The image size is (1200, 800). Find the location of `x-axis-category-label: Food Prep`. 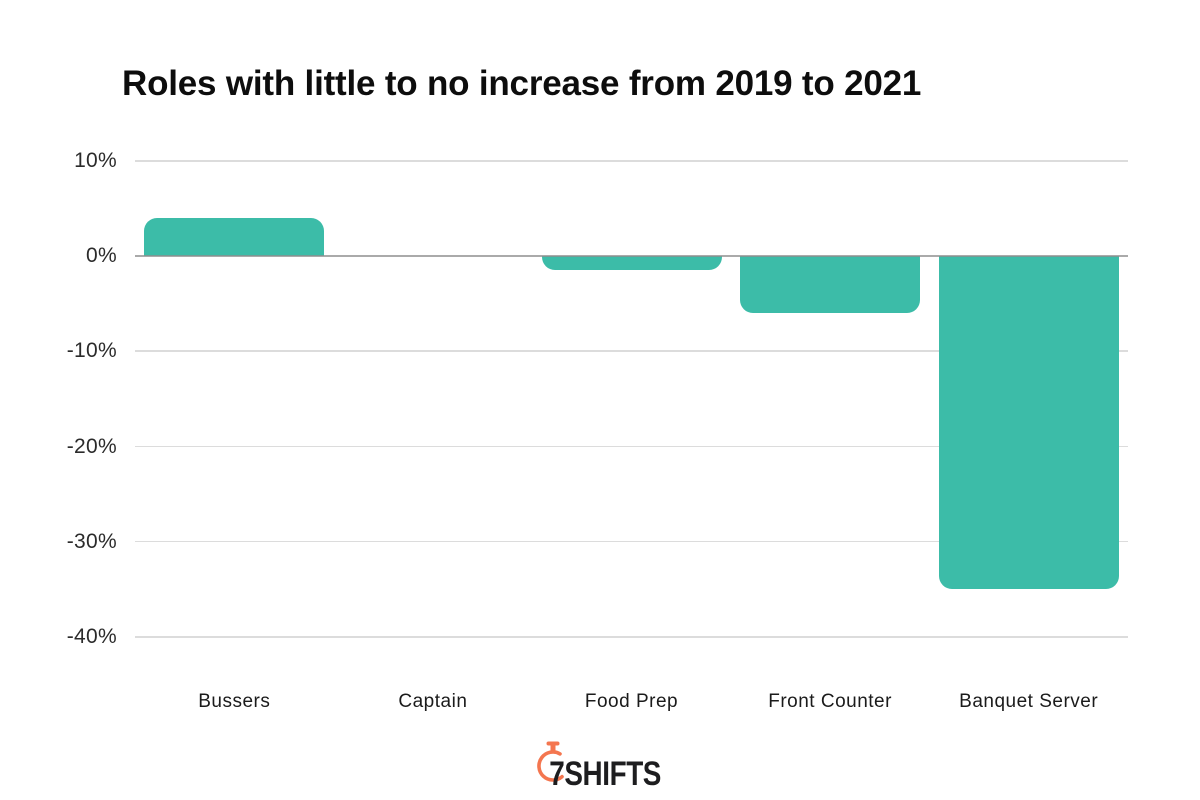

x-axis-category-label: Food Prep is located at coordinates (631, 701).